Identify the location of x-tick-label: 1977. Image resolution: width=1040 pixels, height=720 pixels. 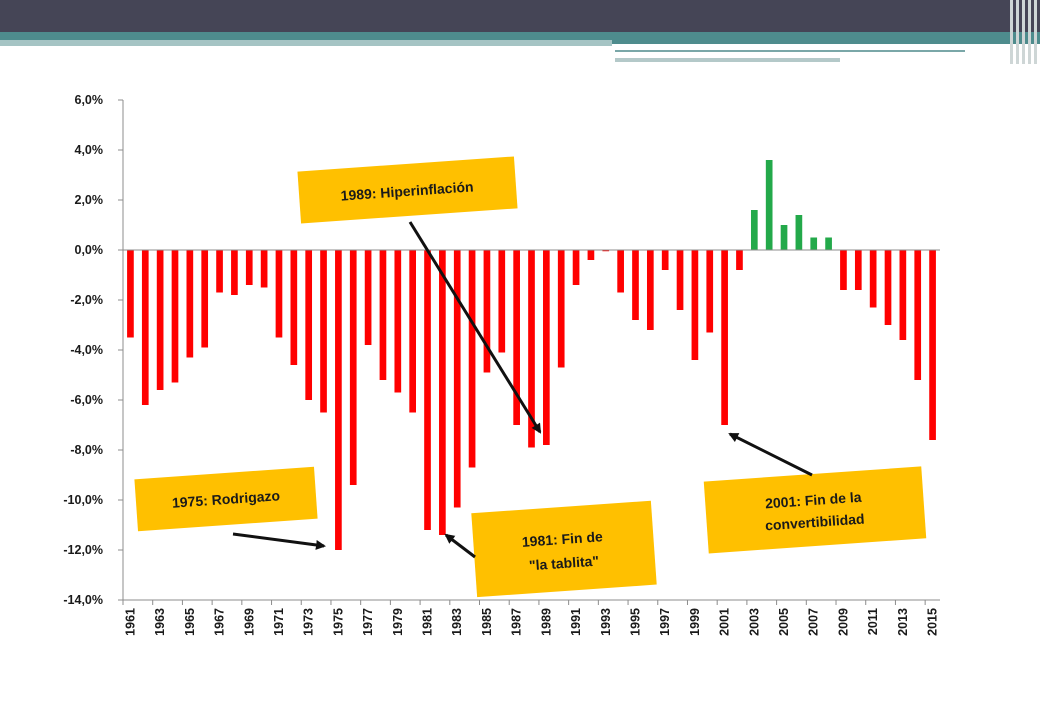
(368, 622).